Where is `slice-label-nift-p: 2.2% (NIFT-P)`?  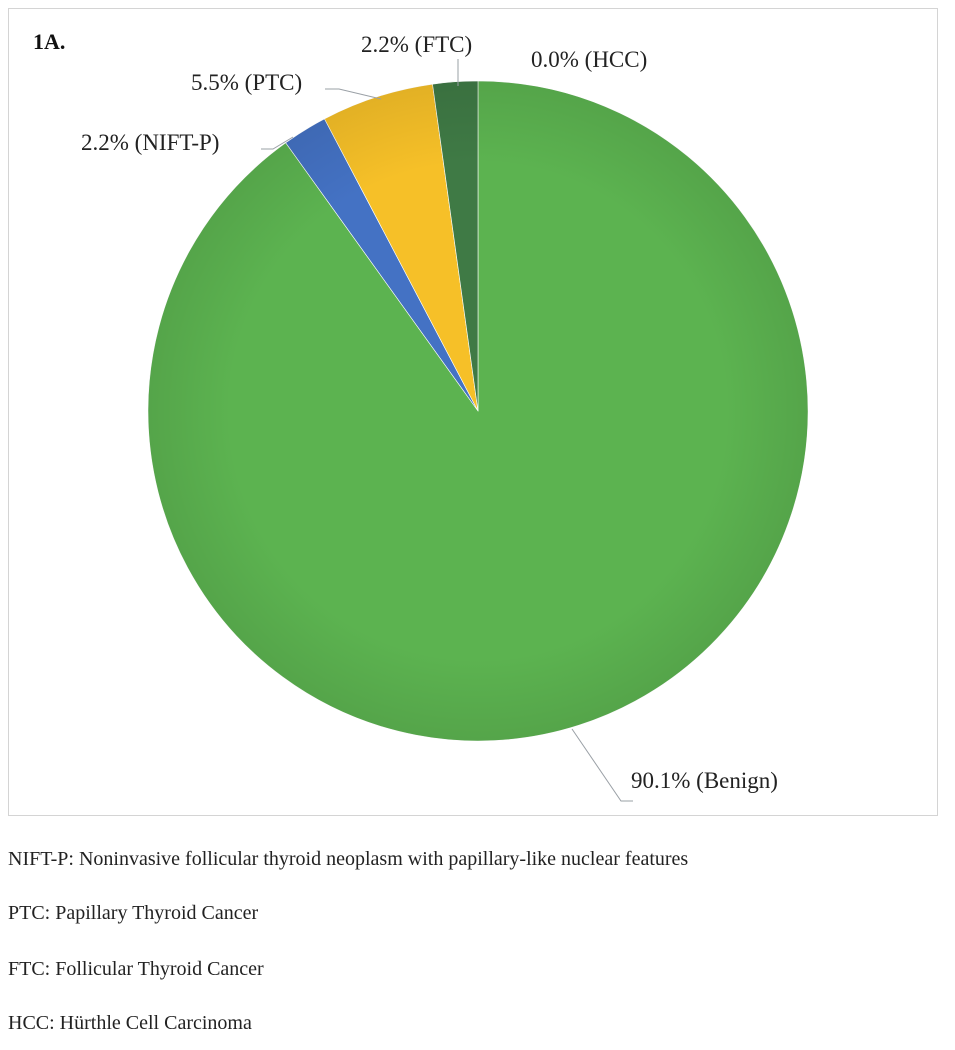 slice-label-nift-p: 2.2% (NIFT-P) is located at coordinates (150, 142).